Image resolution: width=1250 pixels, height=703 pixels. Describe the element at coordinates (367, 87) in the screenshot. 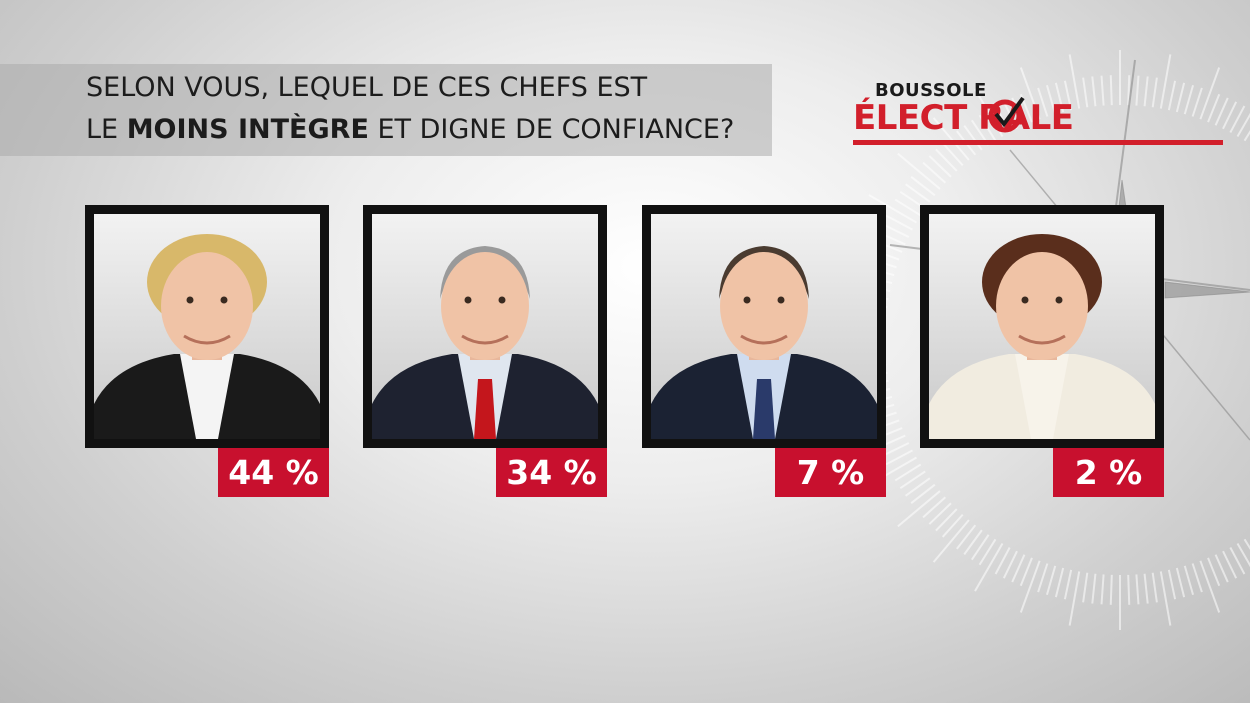

I see `question-line-1: SELON VOUS, LEQUEL DE CES CHEFS EST` at that location.